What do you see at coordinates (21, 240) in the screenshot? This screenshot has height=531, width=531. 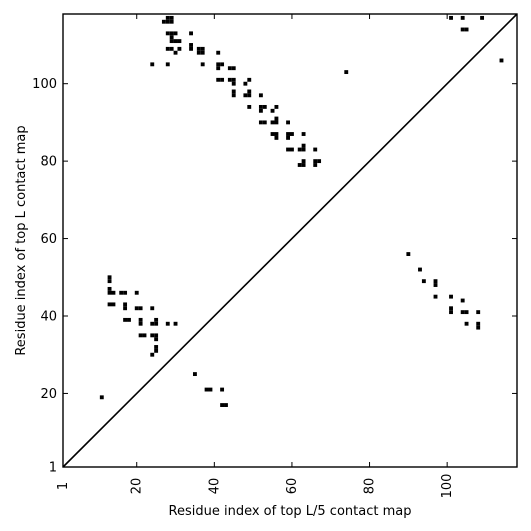 I see `y-axis-label: Residue index of top L contact map` at bounding box center [21, 240].